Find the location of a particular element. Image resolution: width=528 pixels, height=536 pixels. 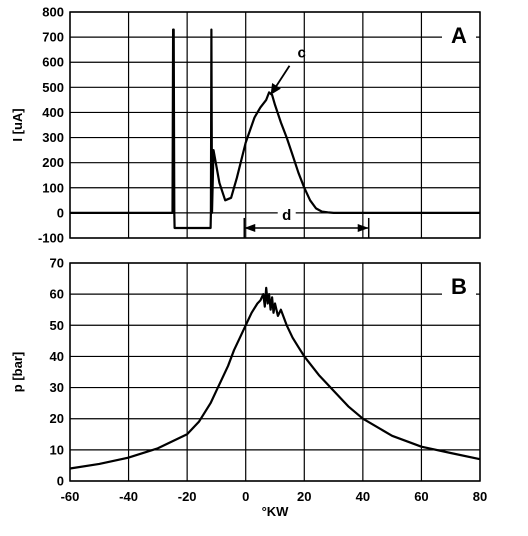

chart-b-ytick-label-6: 60 is located at coordinates (57, 294).